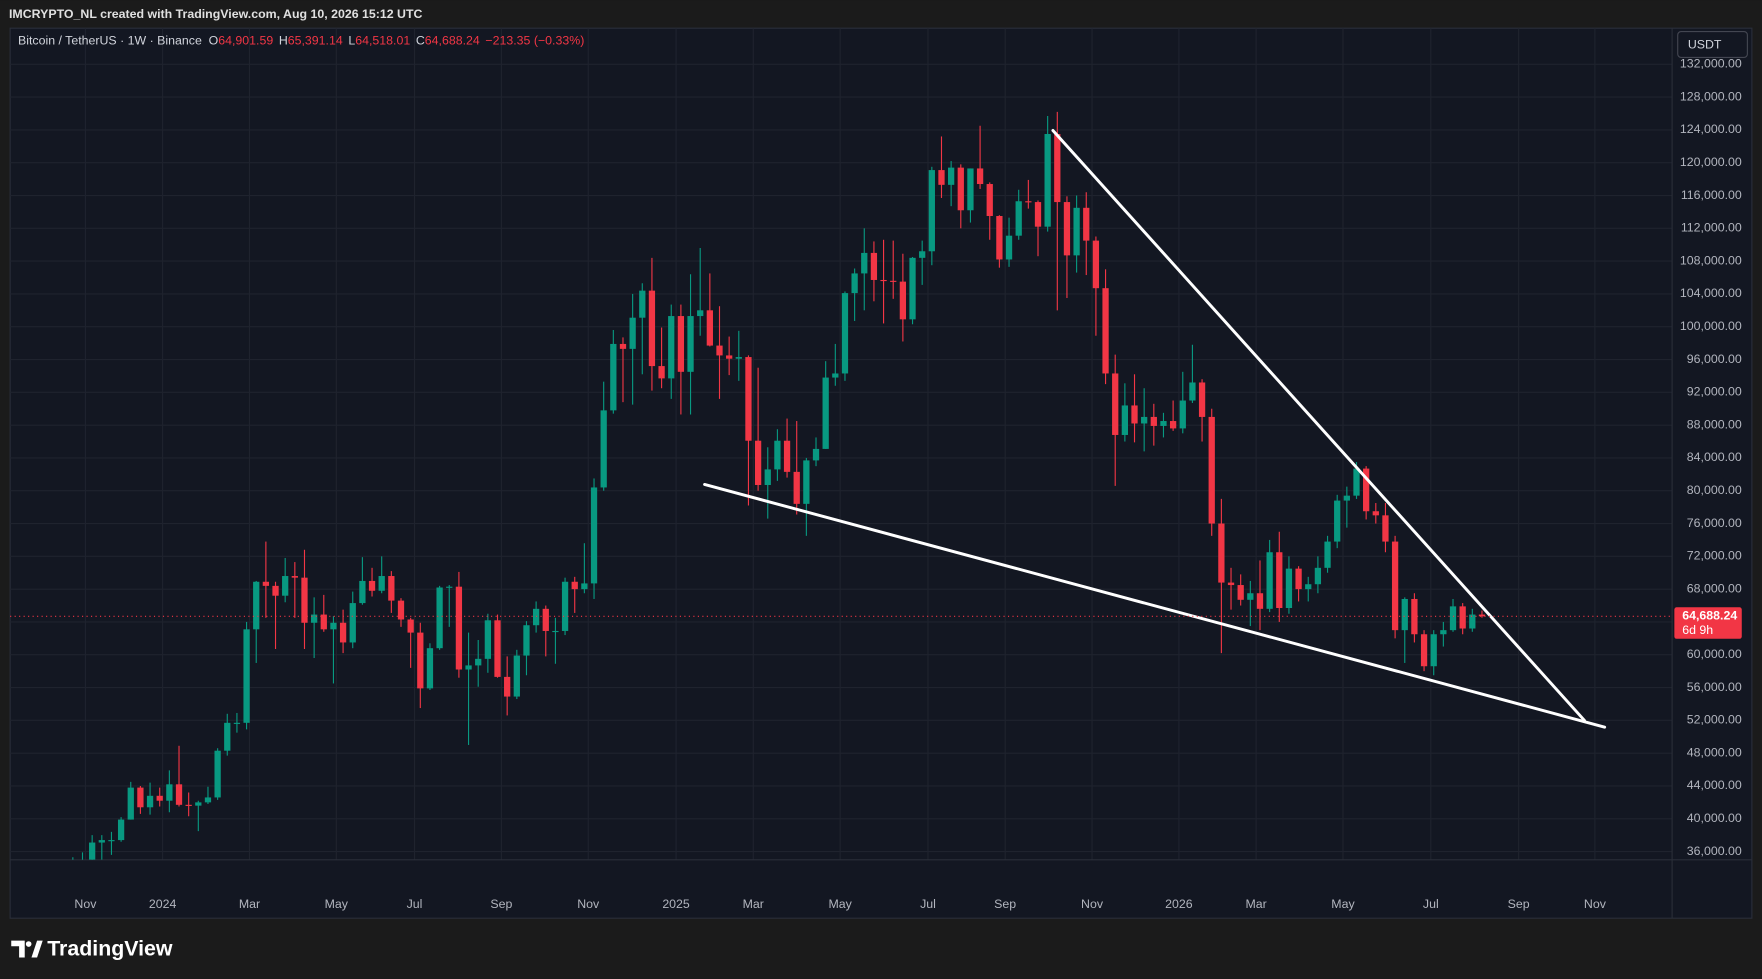  I want to click on field-value: 64,688.24, so click(452, 41).